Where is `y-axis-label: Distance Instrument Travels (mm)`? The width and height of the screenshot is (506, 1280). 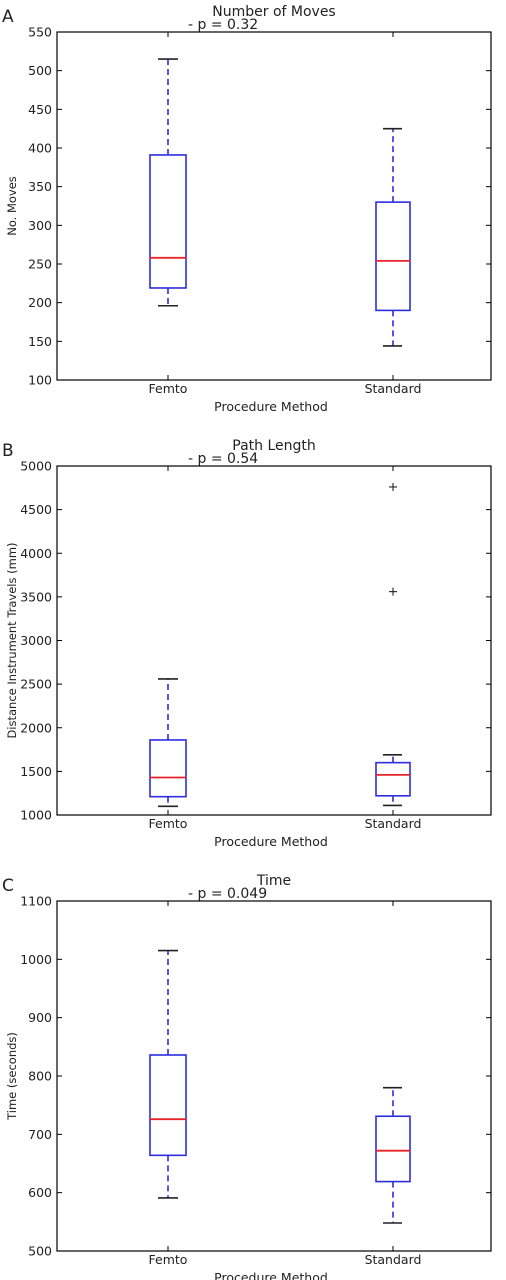
y-axis-label: Distance Instrument Travels (mm) is located at coordinates (12, 640).